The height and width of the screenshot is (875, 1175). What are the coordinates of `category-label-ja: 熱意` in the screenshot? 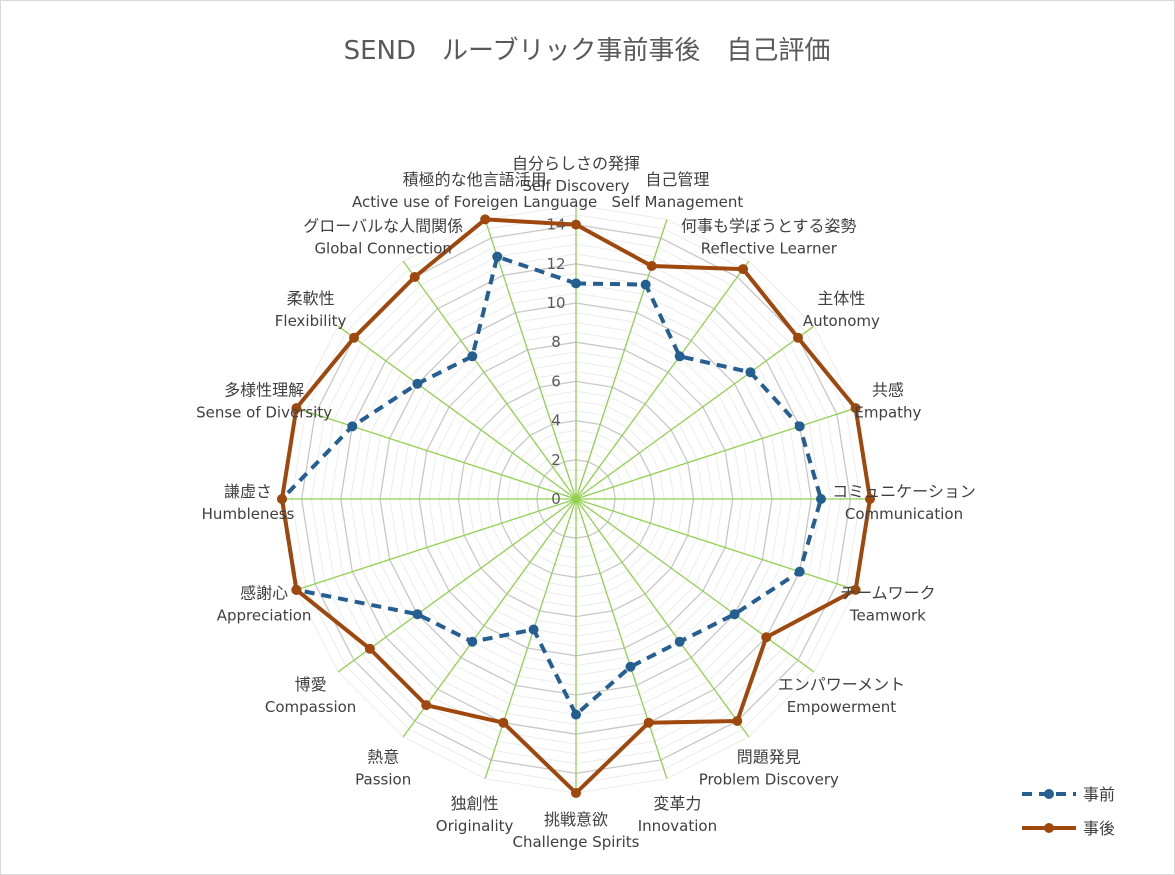 It's located at (383, 756).